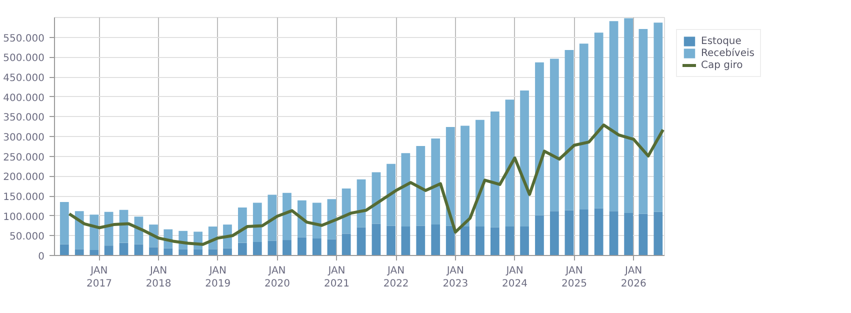 This screenshot has height=313, width=851. I want to click on x-tick-label: JAN 2025, so click(574, 278).